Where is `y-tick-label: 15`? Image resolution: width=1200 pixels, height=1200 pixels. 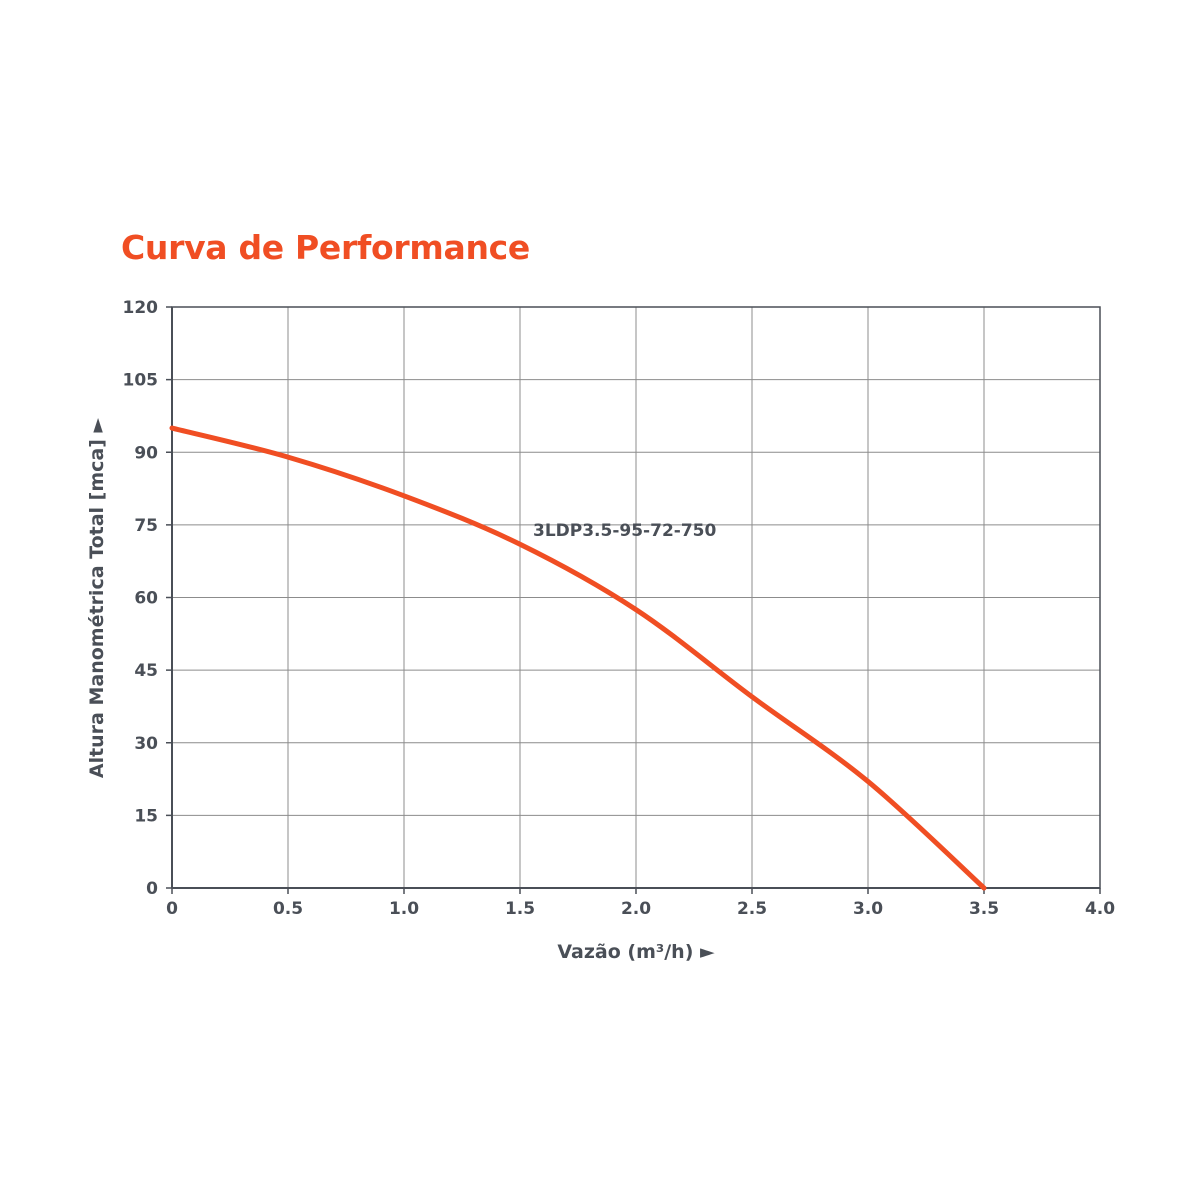 y-tick-label: 15 is located at coordinates (146, 816).